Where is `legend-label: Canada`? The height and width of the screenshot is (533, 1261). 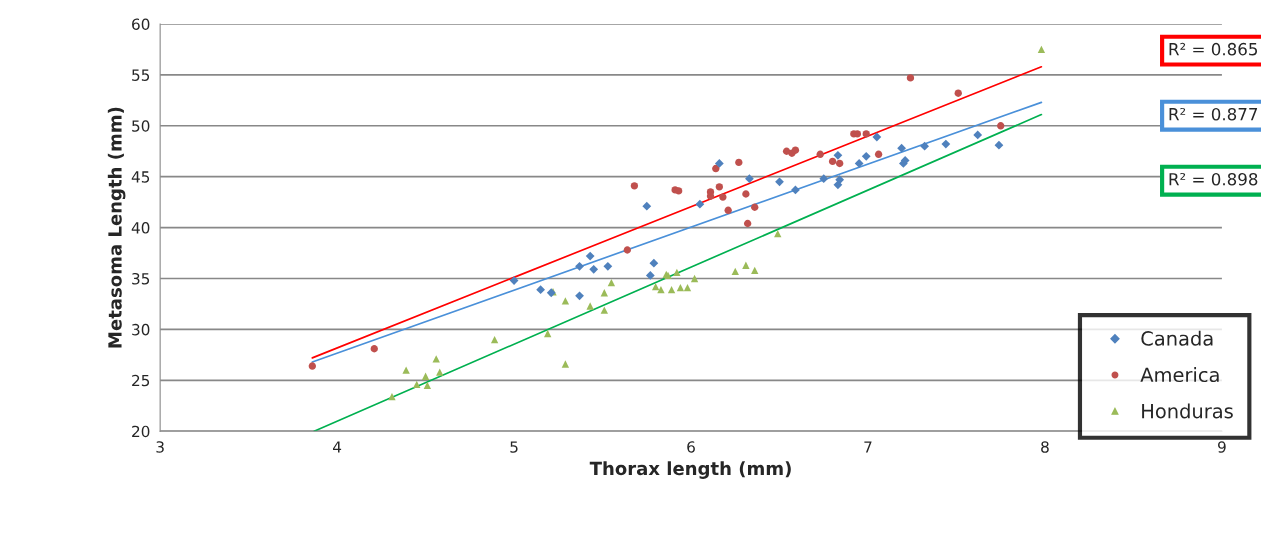
legend-label: Canada is located at coordinates (1177, 338).